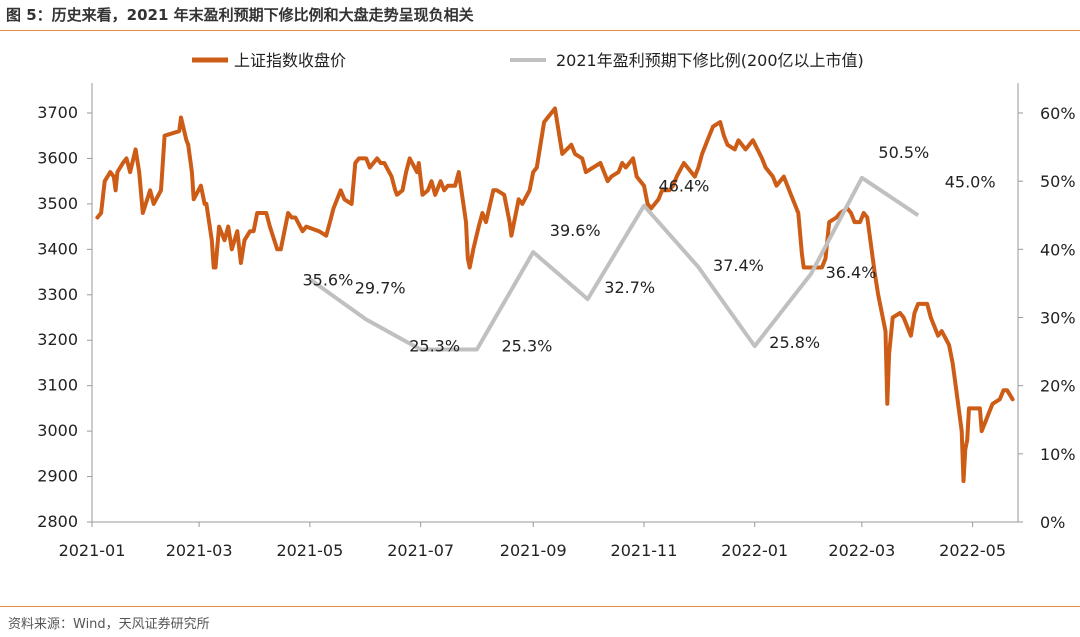 The image size is (1080, 637). What do you see at coordinates (1058, 318) in the screenshot?
I see `right-tick-label: 30%` at bounding box center [1058, 318].